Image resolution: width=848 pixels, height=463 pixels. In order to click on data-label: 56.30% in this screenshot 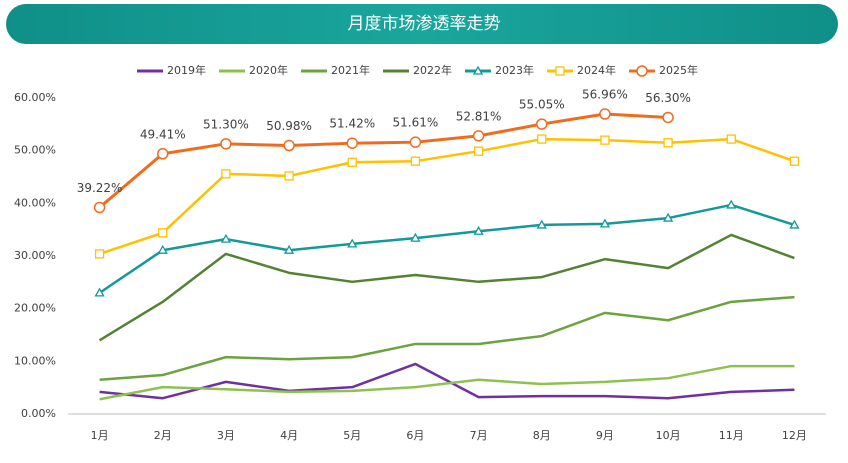, I will do `click(668, 98)`.